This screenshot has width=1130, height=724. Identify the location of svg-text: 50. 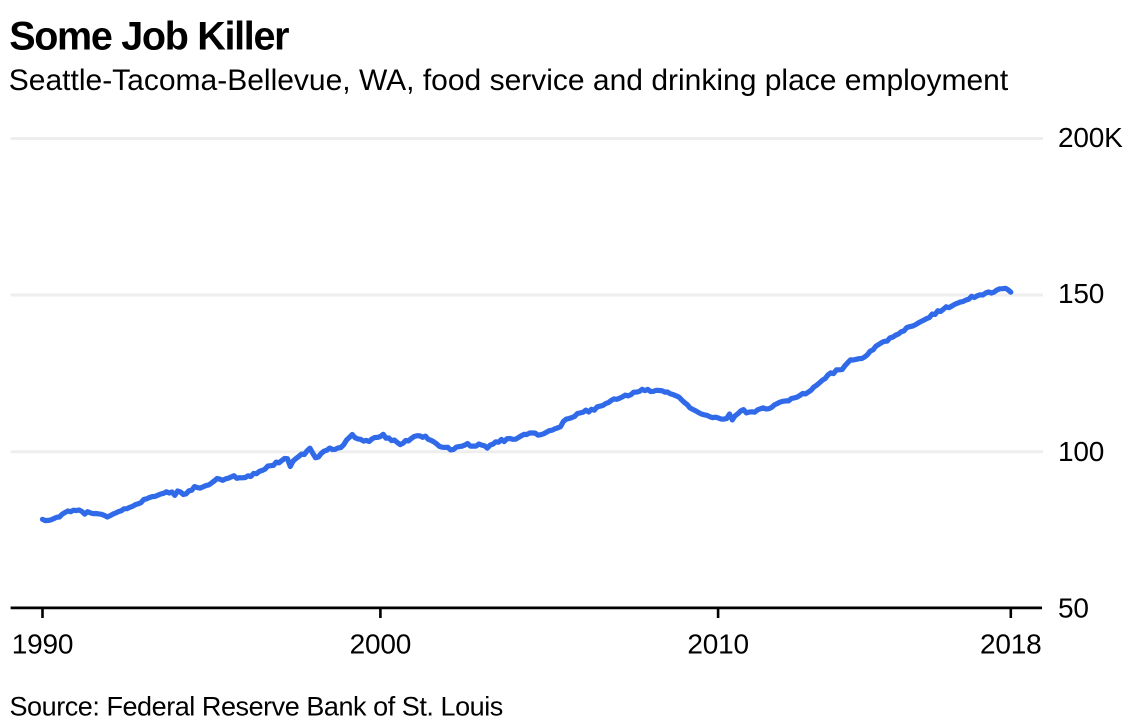
(1073, 607).